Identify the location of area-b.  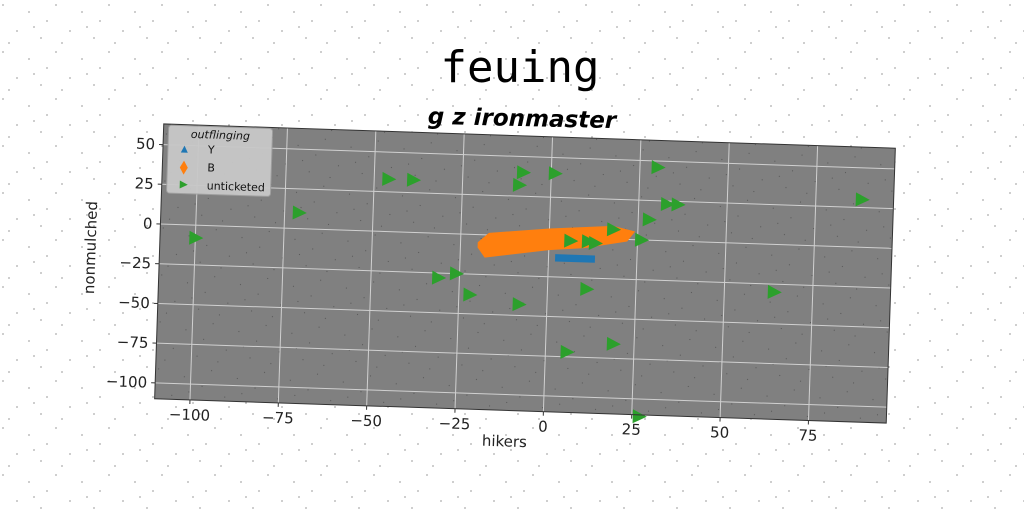
(556, 241).